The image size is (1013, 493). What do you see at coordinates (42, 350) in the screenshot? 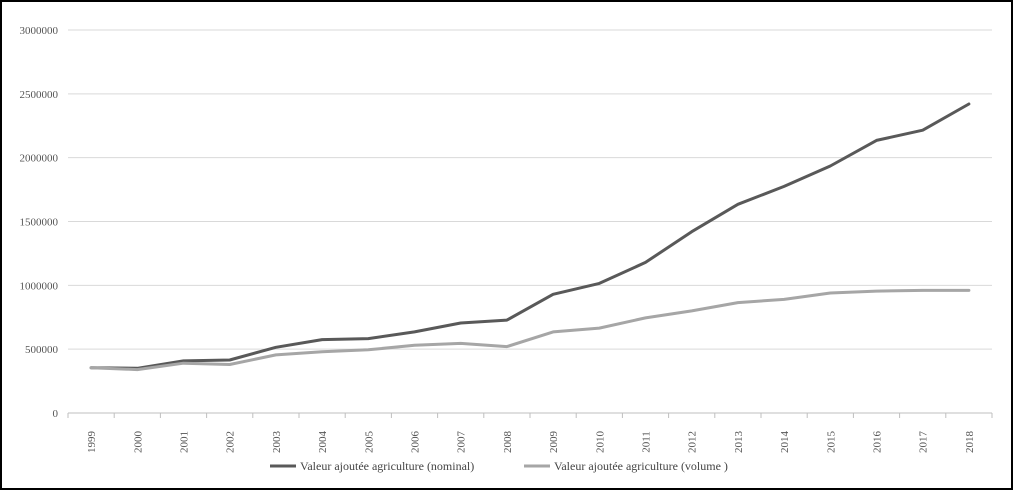
I see `y-tick-label: 500000` at bounding box center [42, 350].